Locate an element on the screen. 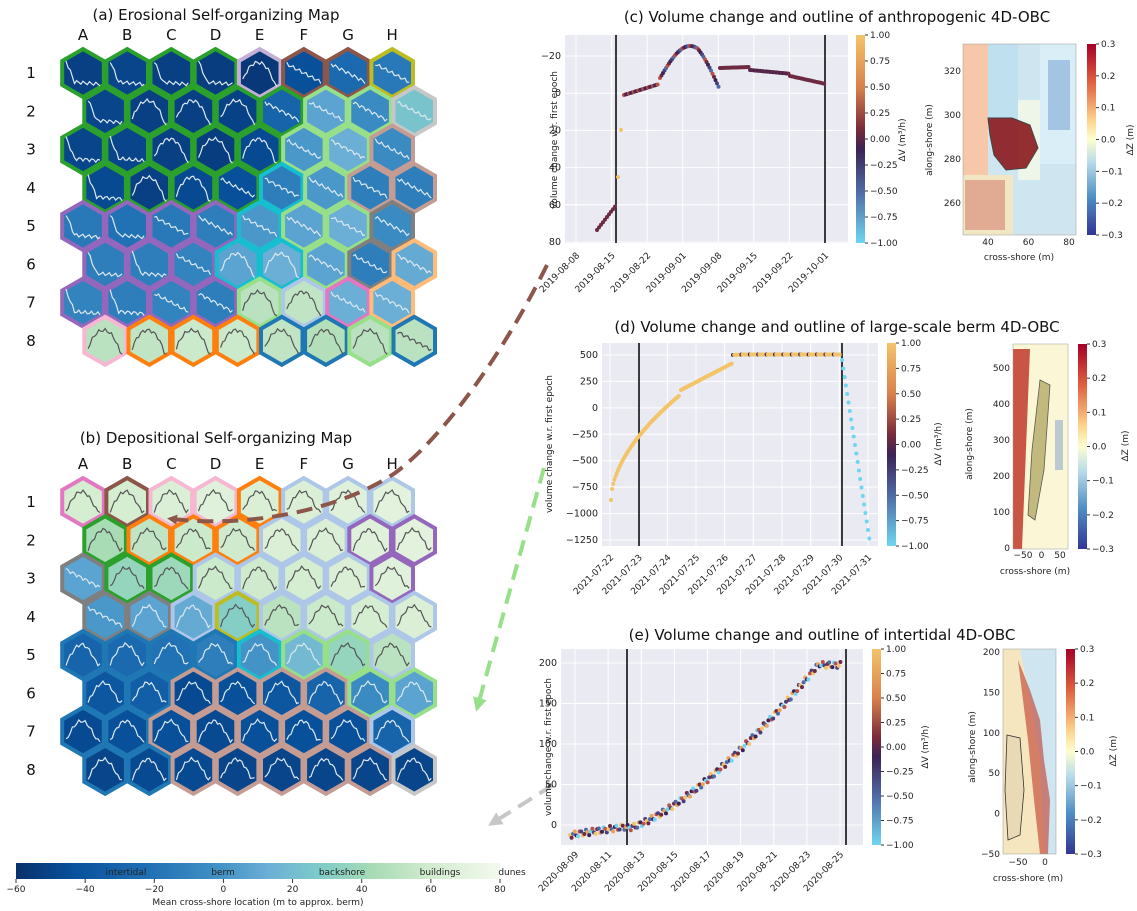  som-b-cell-G1 is located at coordinates (348, 502).